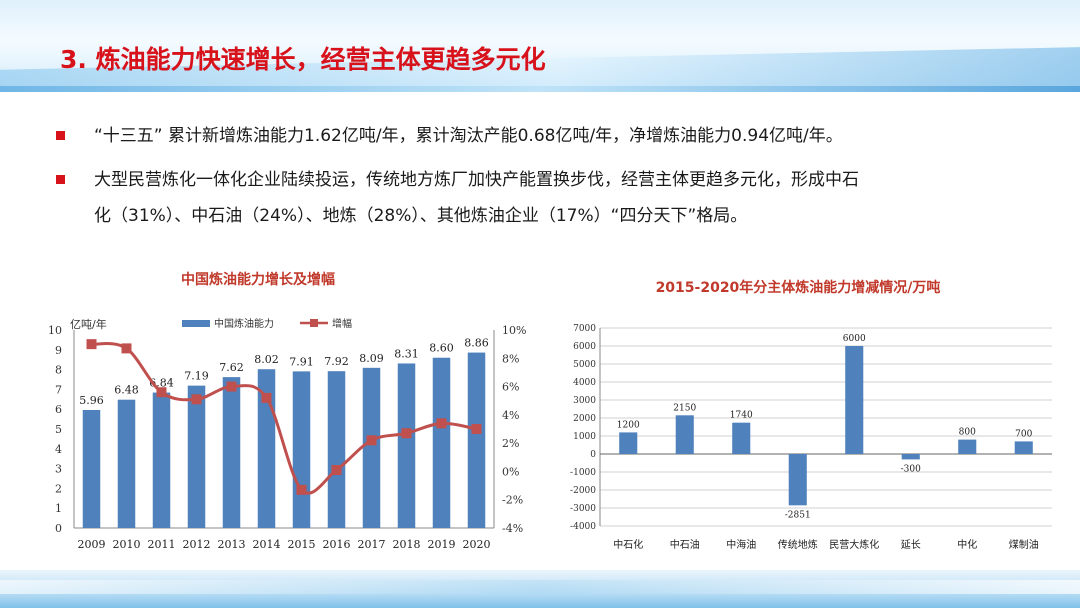 Image resolution: width=1080 pixels, height=608 pixels. Describe the element at coordinates (407, 544) in the screenshot. I see `x-tick-label: 2018` at that location.